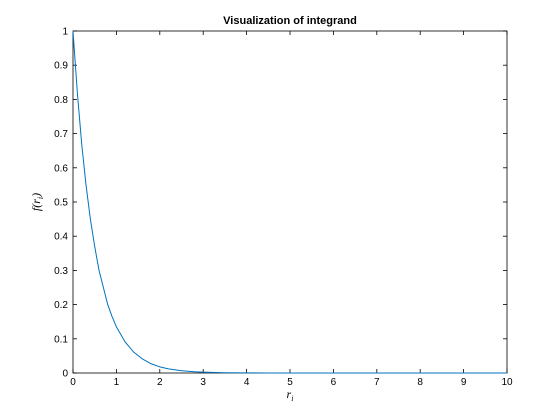  Describe the element at coordinates (61, 100) in the screenshot. I see `y-tick-label: 0.8` at that location.